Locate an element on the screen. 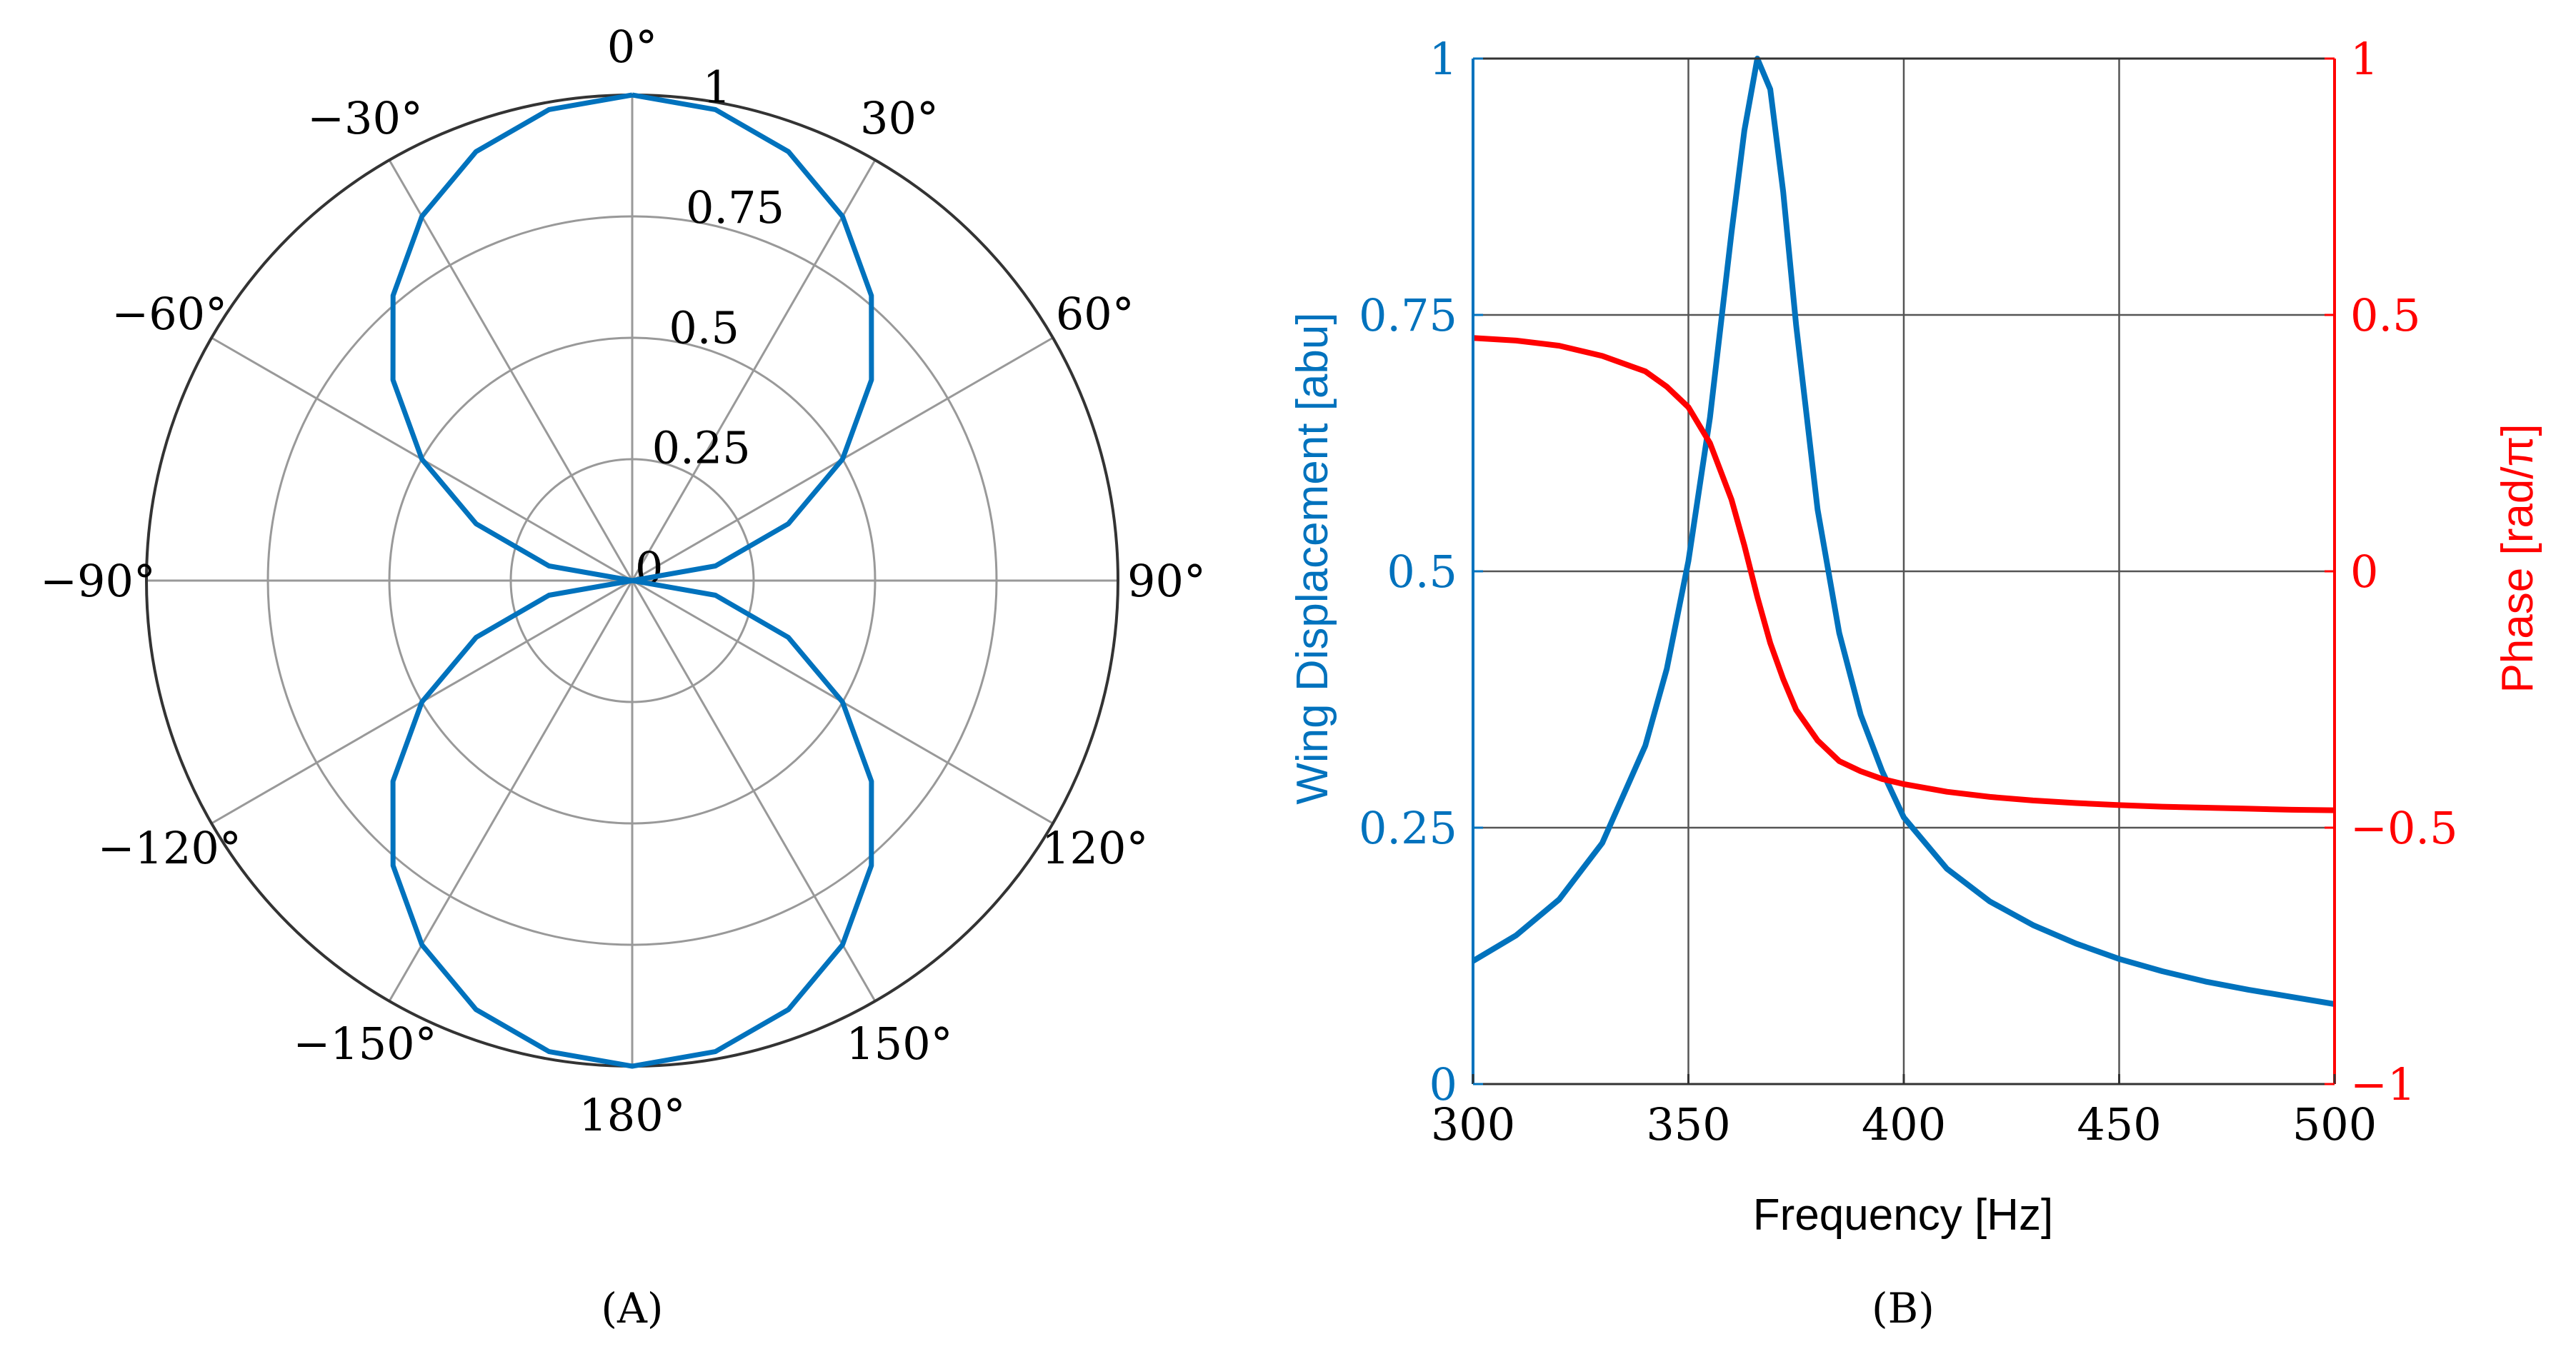 The width and height of the screenshot is (2576, 1359). polar-theta-tick-label: −150° is located at coordinates (365, 1044).